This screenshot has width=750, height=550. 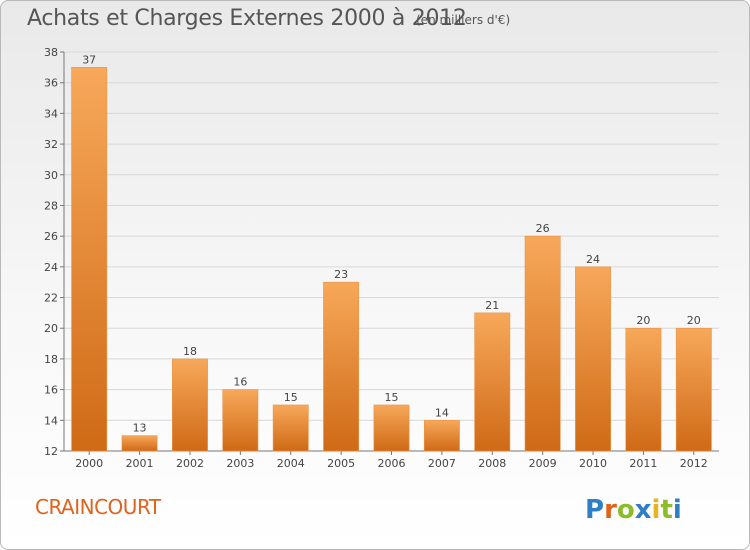 I want to click on bar-2003, so click(x=240, y=420).